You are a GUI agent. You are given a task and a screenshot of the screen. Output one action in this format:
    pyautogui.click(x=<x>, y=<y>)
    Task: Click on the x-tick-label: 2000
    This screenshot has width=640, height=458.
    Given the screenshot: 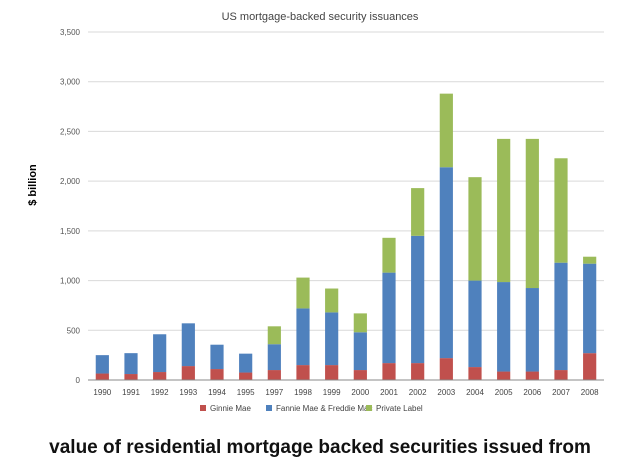 What is the action you would take?
    pyautogui.click(x=360, y=392)
    